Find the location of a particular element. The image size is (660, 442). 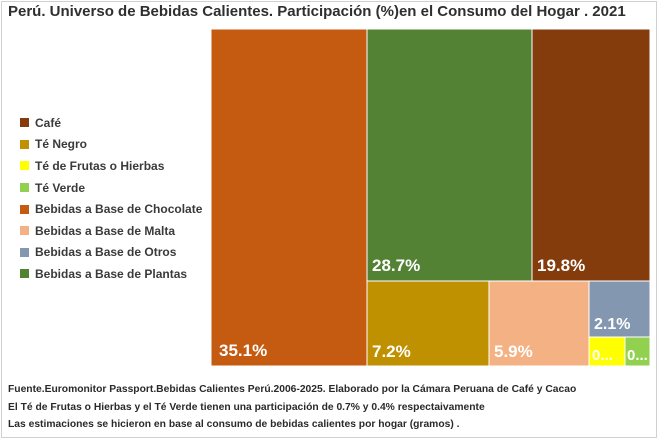

legend-label: Té de Frutas o Hierbas is located at coordinates (100, 165).